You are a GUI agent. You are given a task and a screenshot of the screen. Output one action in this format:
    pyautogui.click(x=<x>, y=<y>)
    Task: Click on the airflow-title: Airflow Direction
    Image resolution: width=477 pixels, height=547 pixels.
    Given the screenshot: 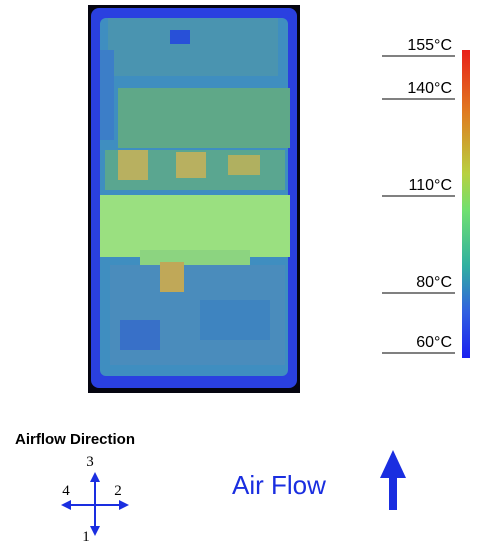 What is the action you would take?
    pyautogui.click(x=75, y=439)
    